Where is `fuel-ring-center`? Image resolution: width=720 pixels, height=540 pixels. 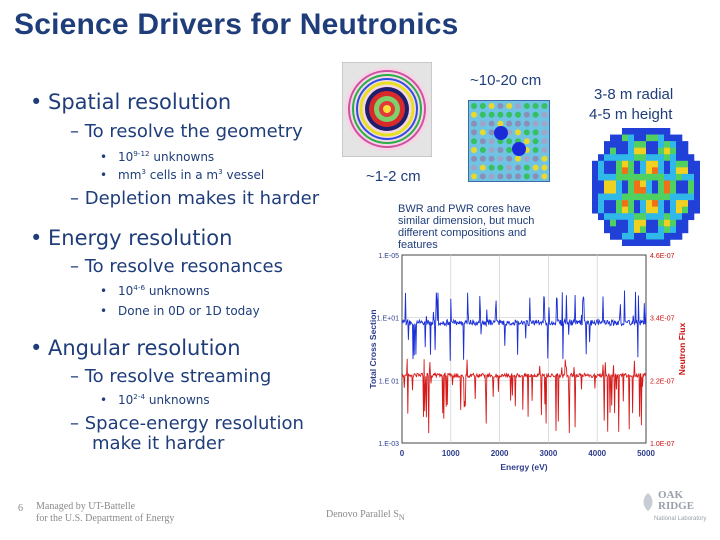 fuel-ring-center is located at coordinates (387, 109).